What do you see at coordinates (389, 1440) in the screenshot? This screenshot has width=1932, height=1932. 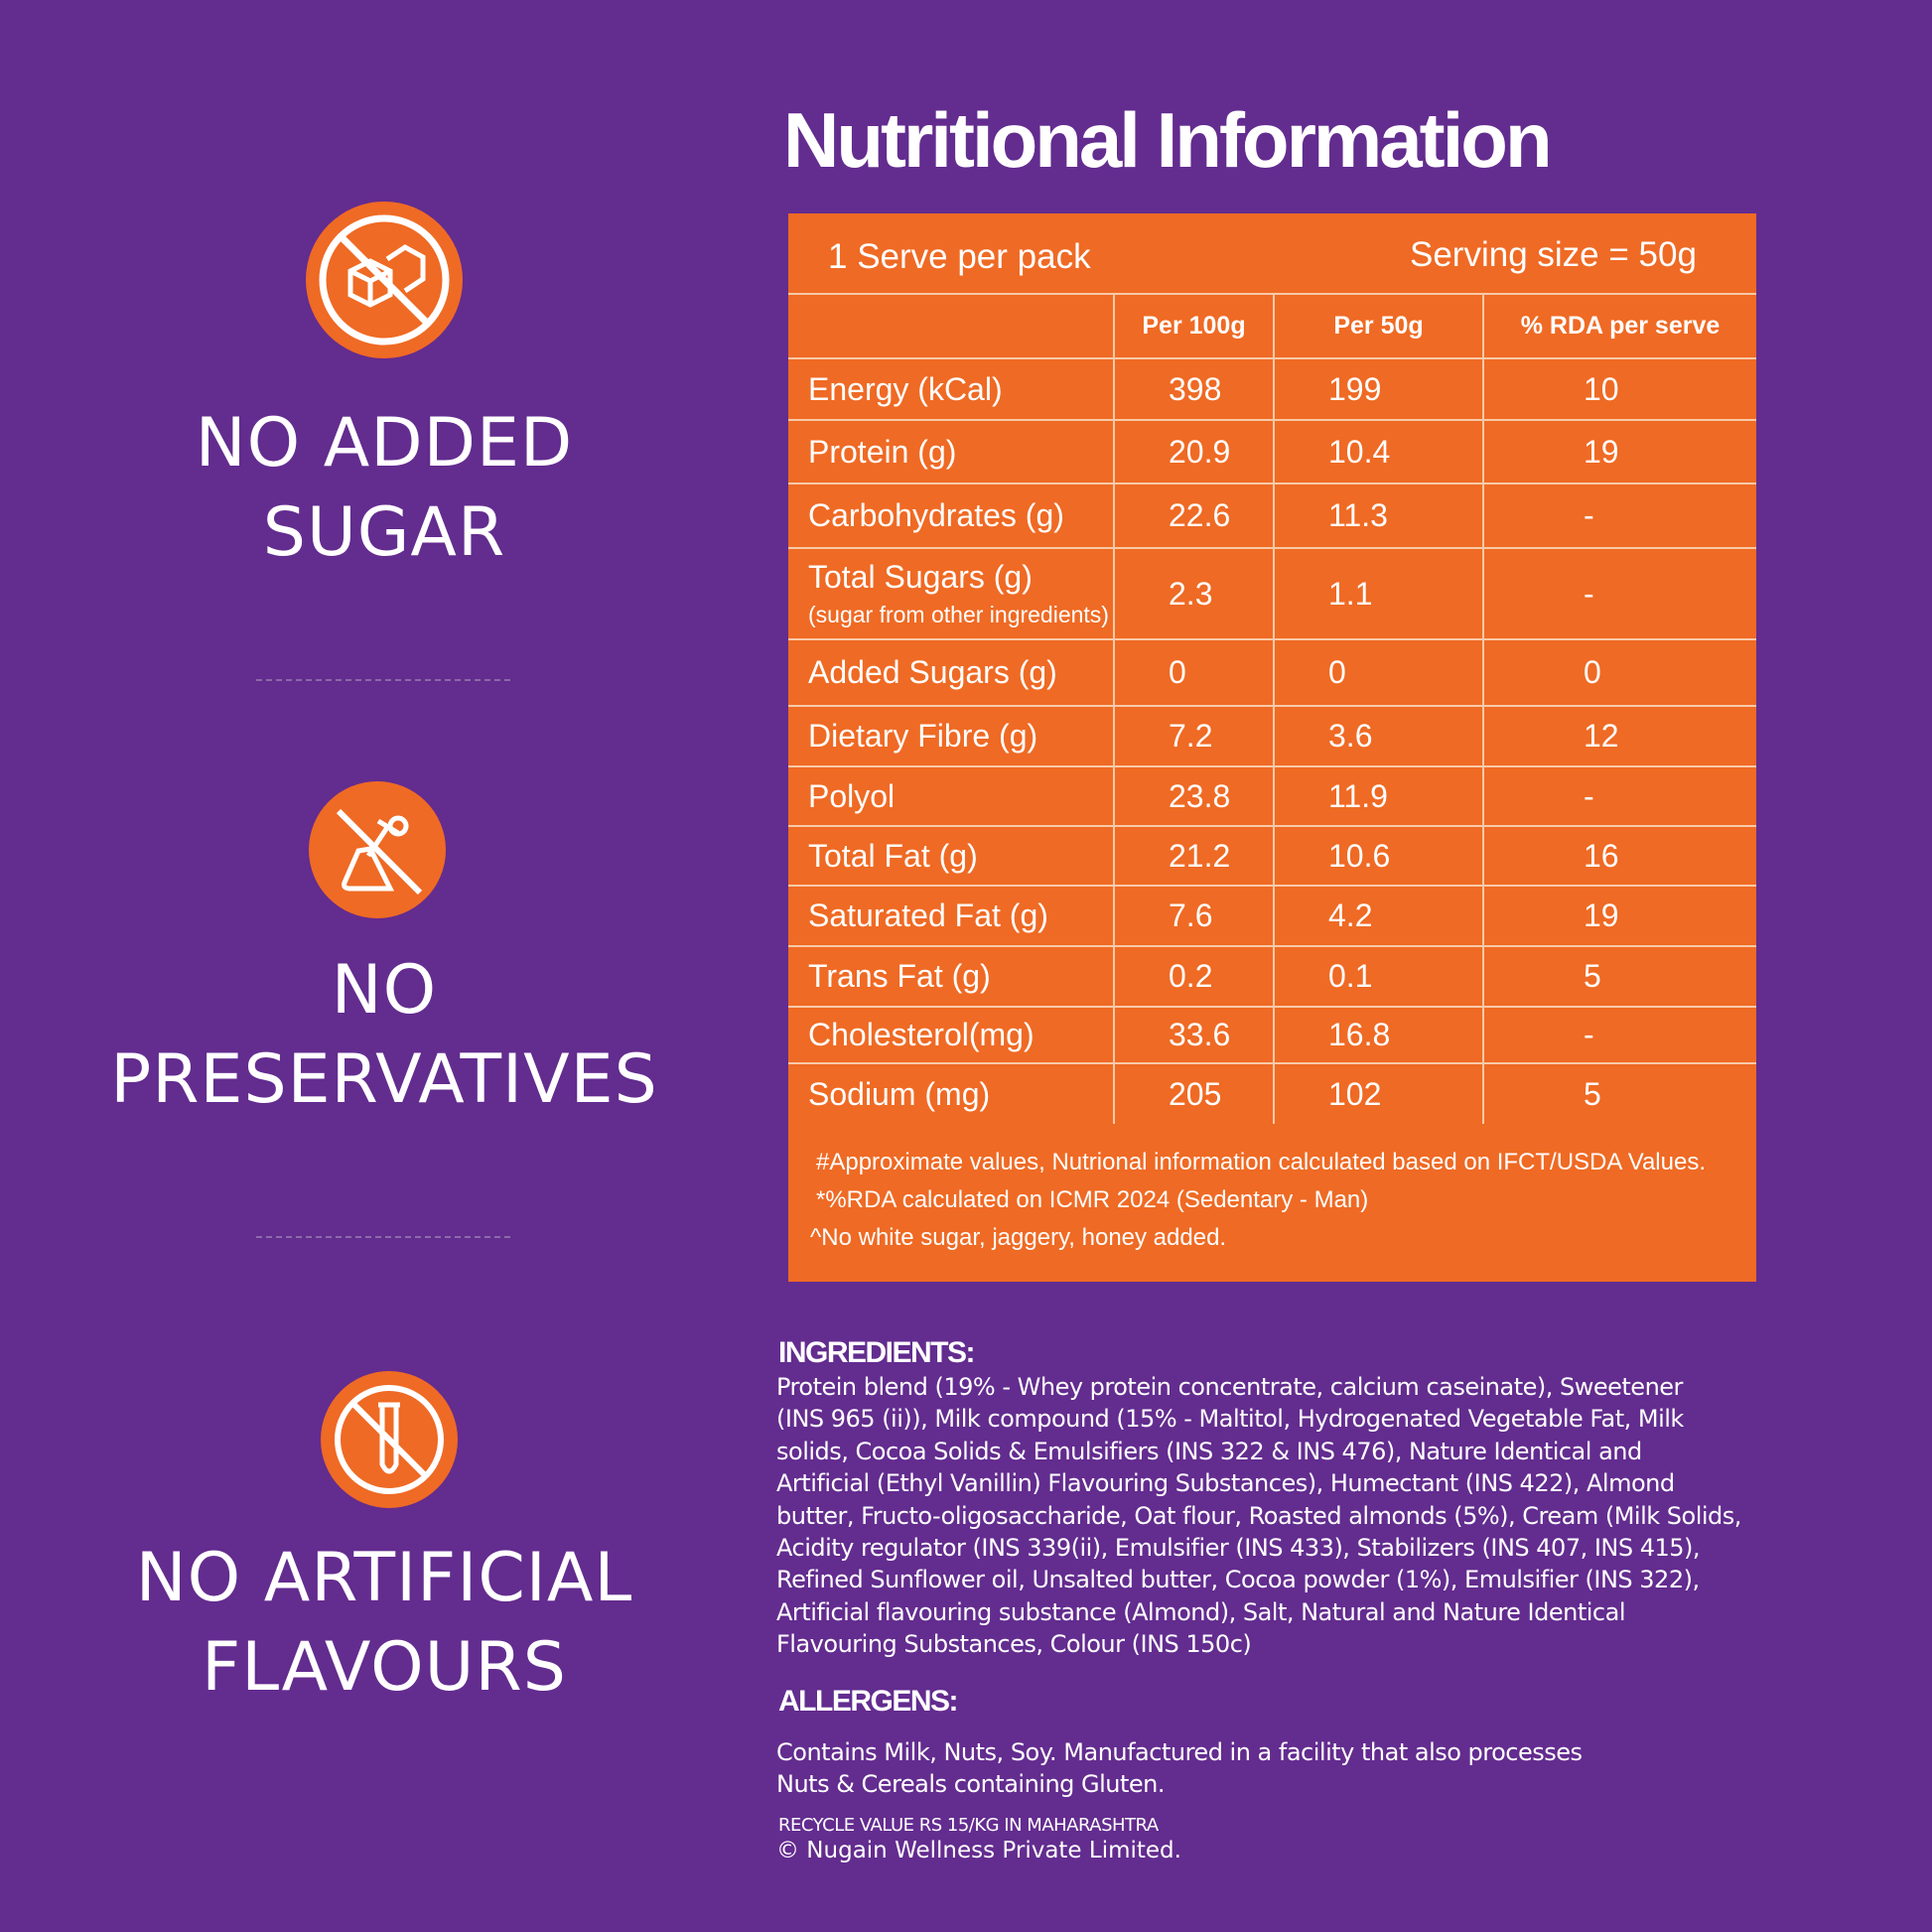 I see `no-test-tube-icon` at bounding box center [389, 1440].